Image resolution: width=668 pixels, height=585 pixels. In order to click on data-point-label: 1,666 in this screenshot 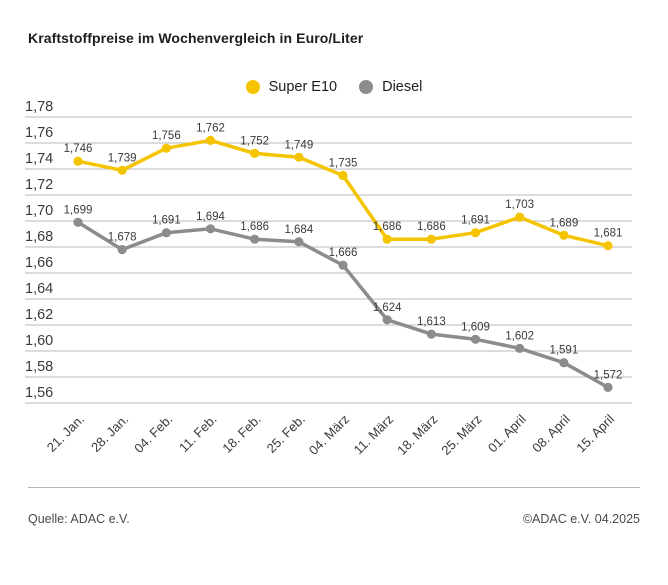, I will do `click(343, 253)`.